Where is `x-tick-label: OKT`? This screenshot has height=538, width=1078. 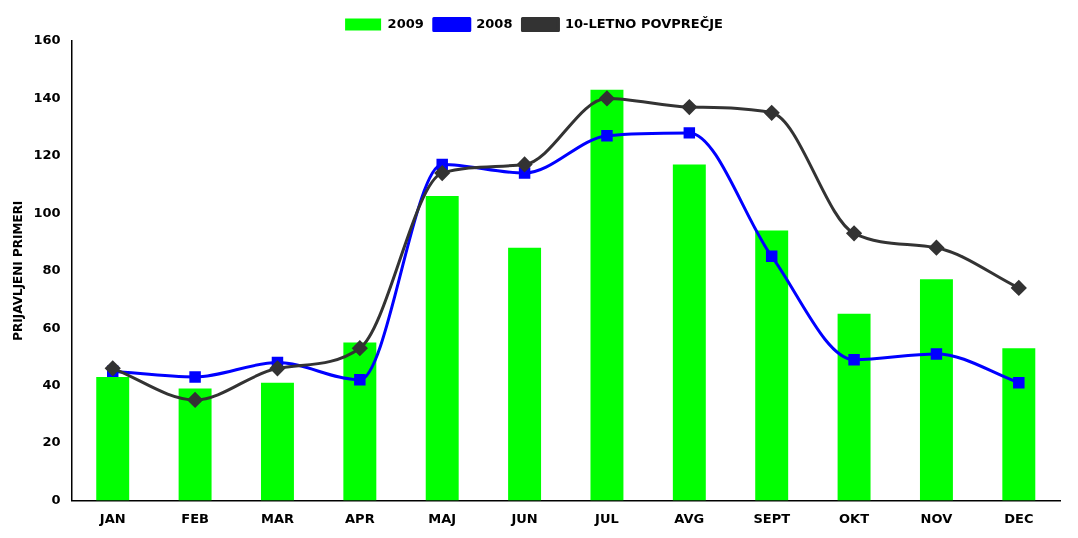 x-tick-label: OKT is located at coordinates (854, 518).